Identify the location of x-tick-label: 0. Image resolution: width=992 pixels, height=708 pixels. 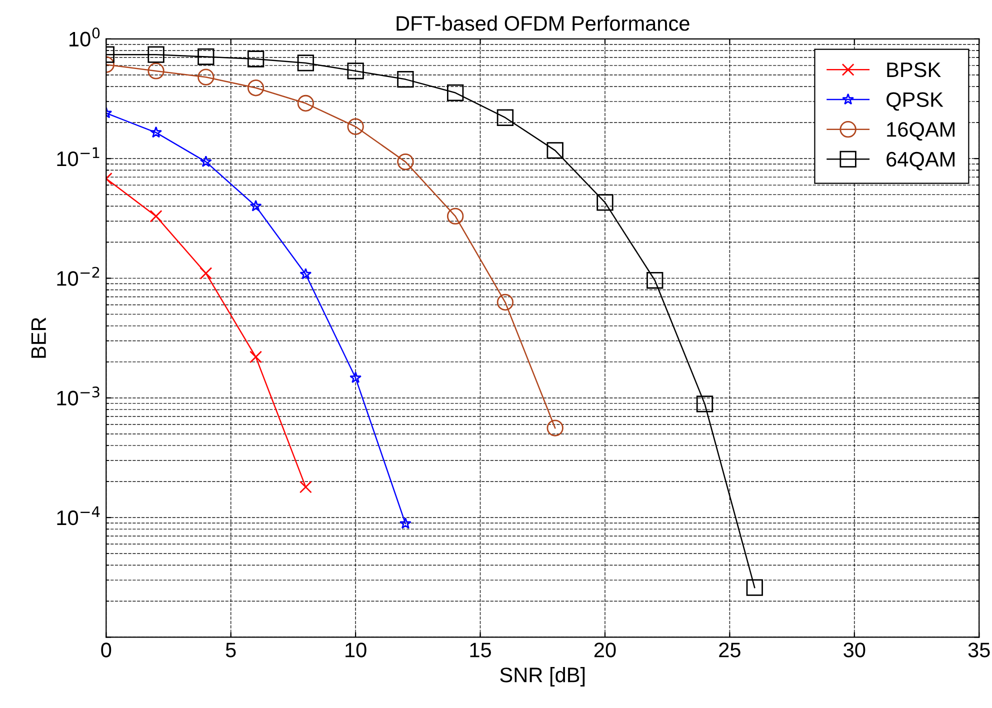
(106, 650).